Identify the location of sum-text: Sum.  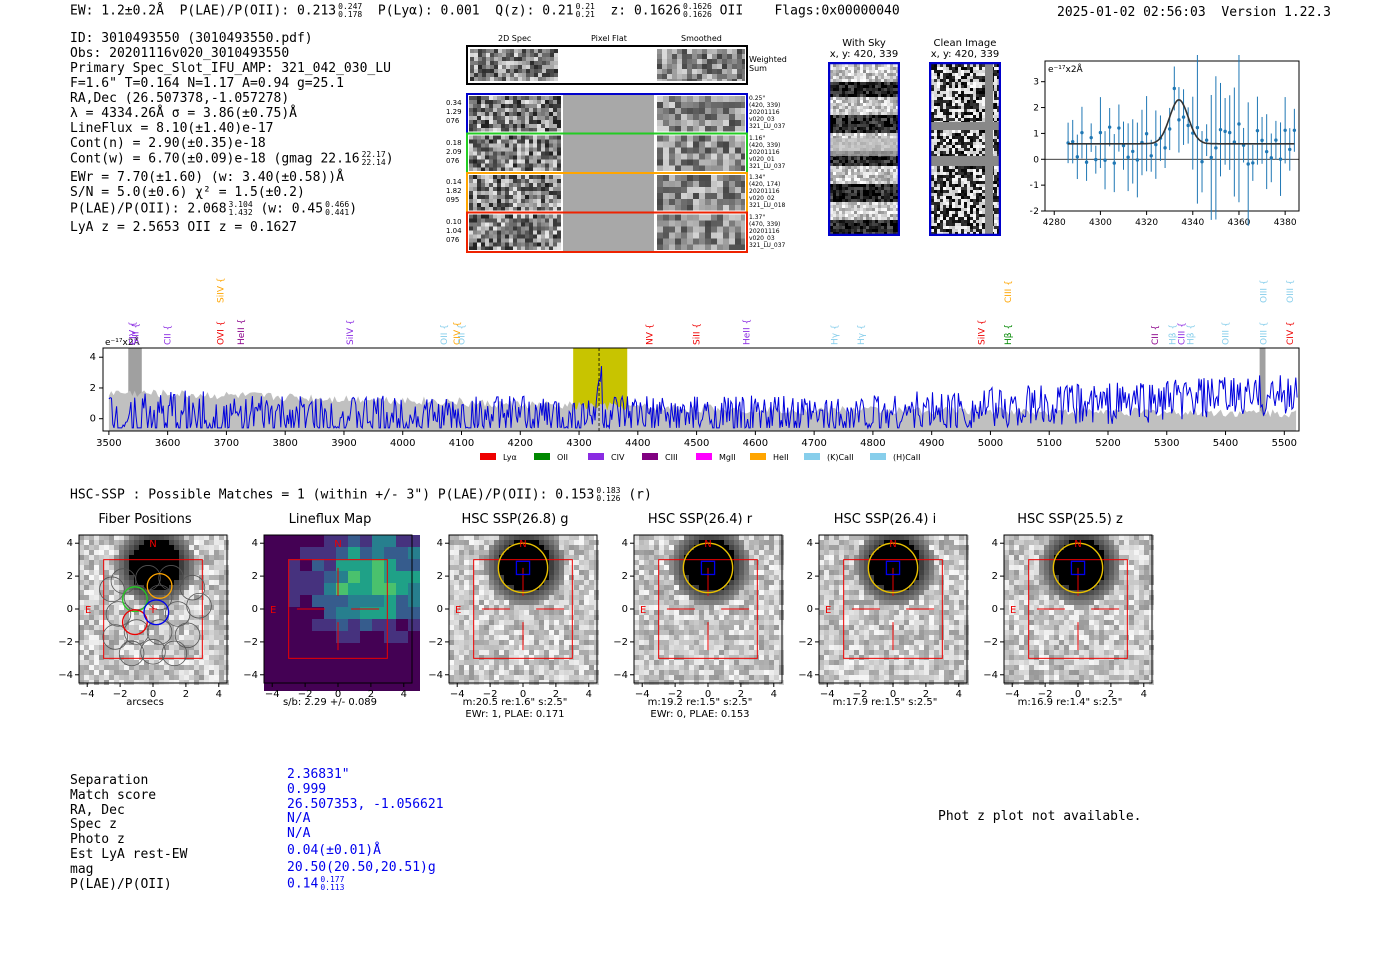
(758, 68).